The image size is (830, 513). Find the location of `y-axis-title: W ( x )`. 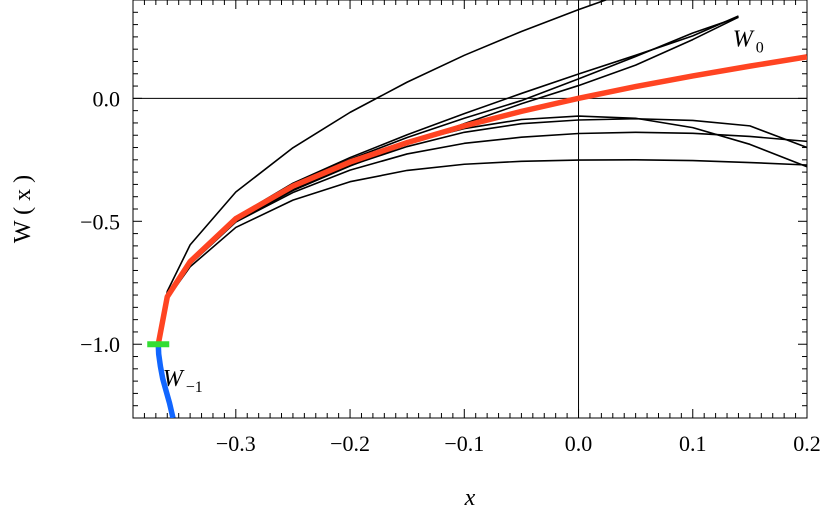

y-axis-title: W ( x ) is located at coordinates (23, 209).